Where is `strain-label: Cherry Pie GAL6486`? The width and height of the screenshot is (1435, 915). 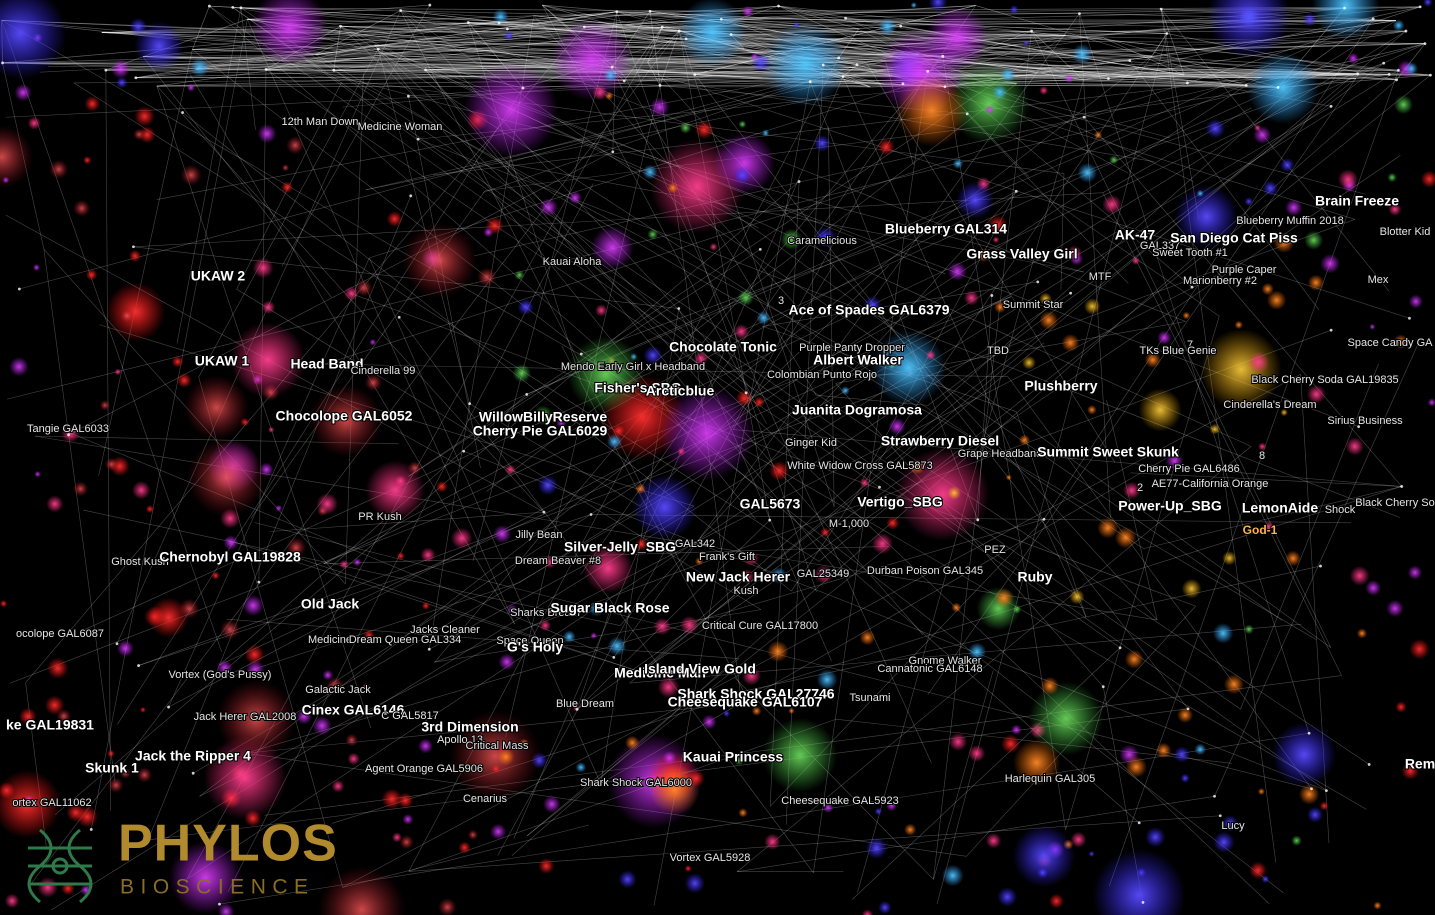 strain-label: Cherry Pie GAL6486 is located at coordinates (1189, 469).